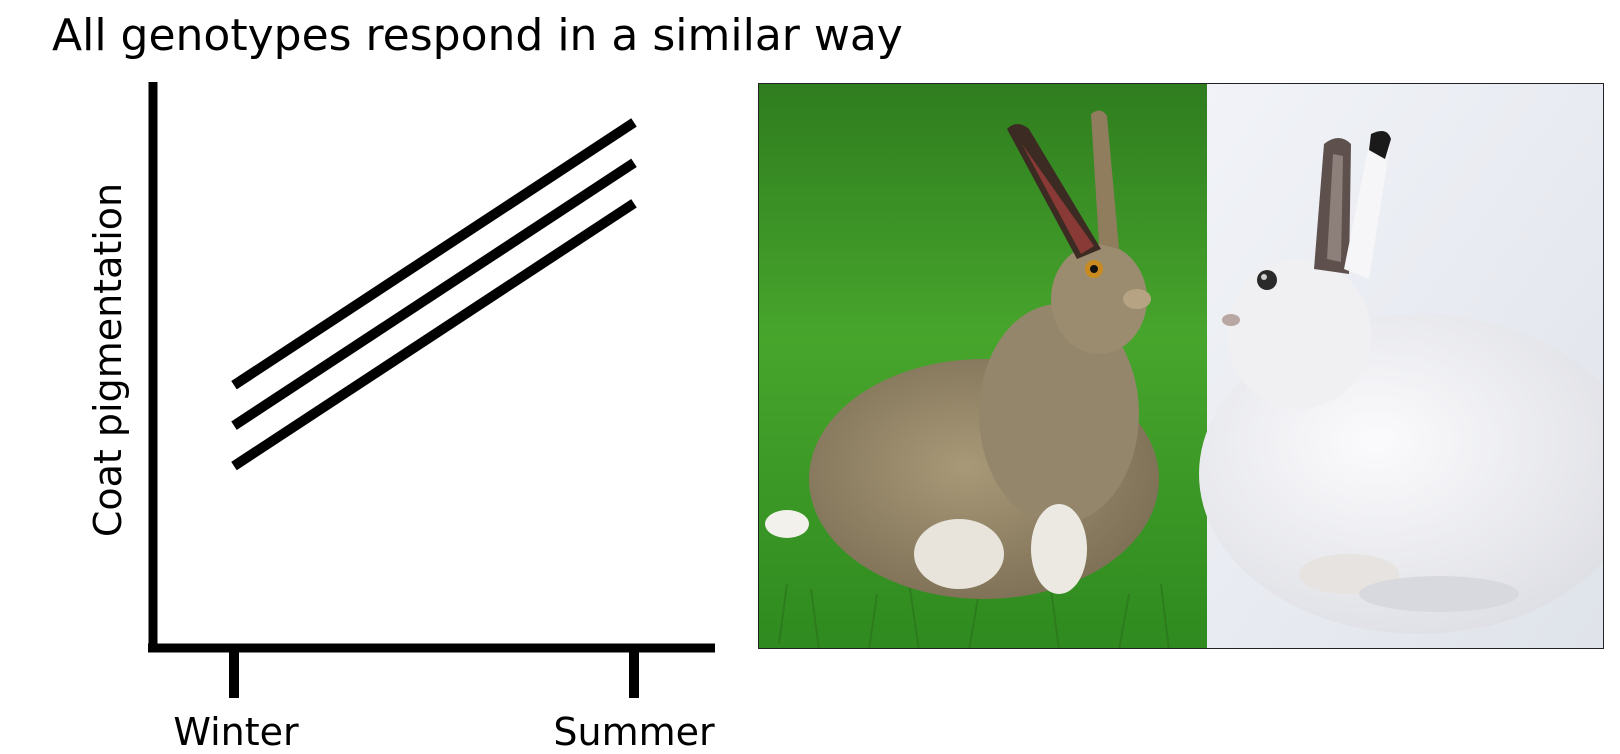 Image resolution: width=1620 pixels, height=754 pixels. I want to click on x-tick-label-summer: Summer, so click(634, 732).